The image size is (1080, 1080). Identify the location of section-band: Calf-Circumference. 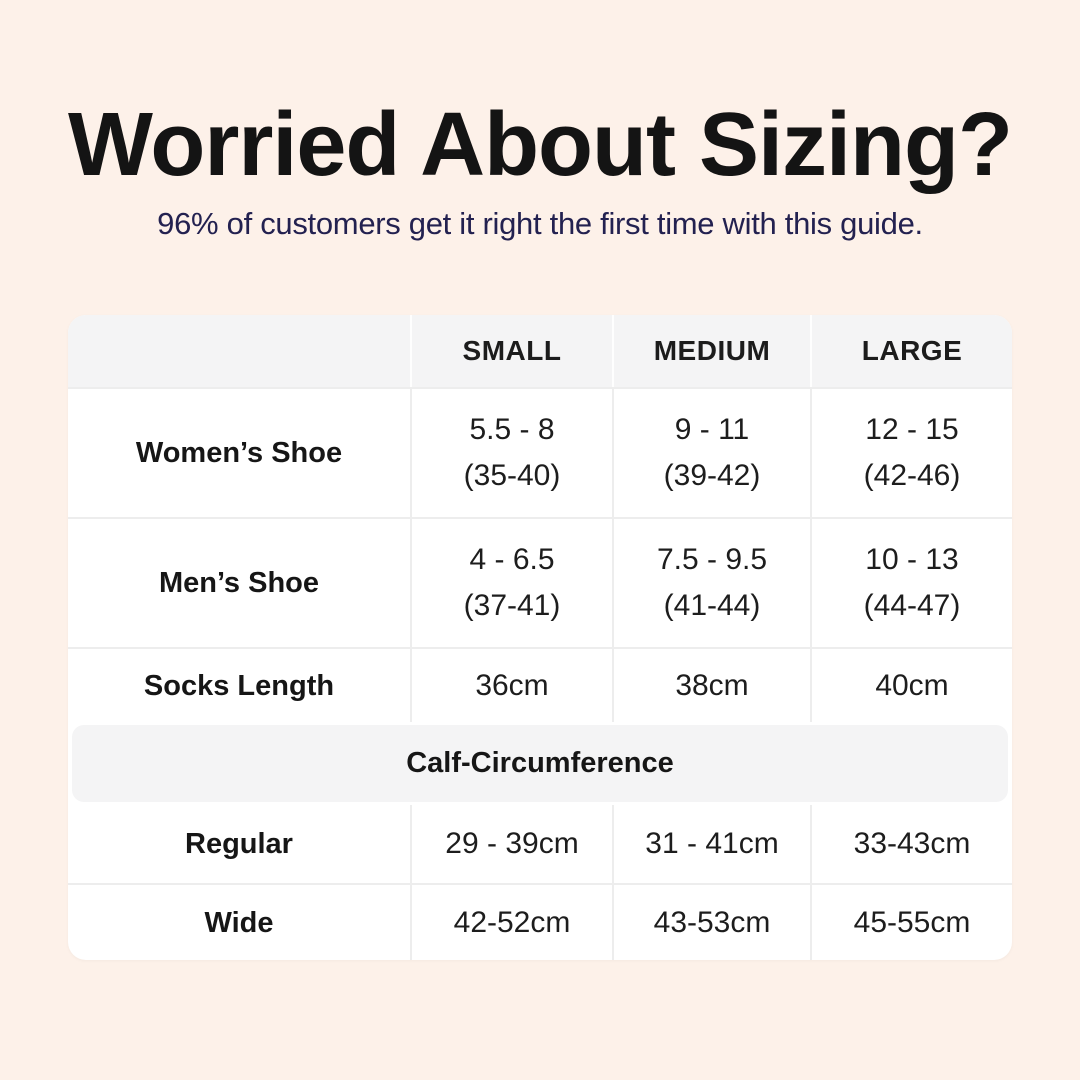
(540, 763).